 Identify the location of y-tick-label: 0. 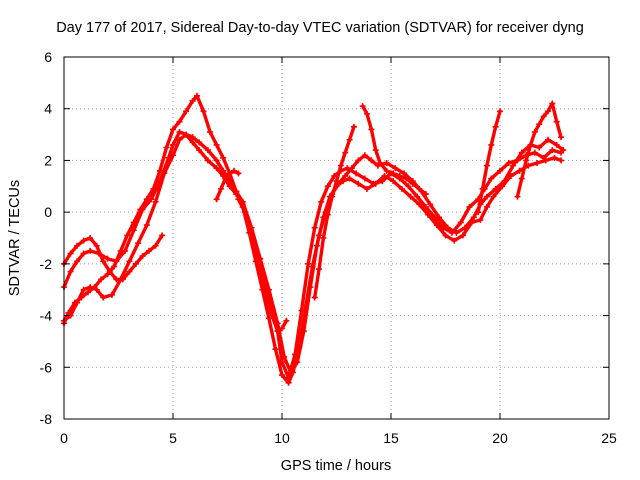
(48, 212).